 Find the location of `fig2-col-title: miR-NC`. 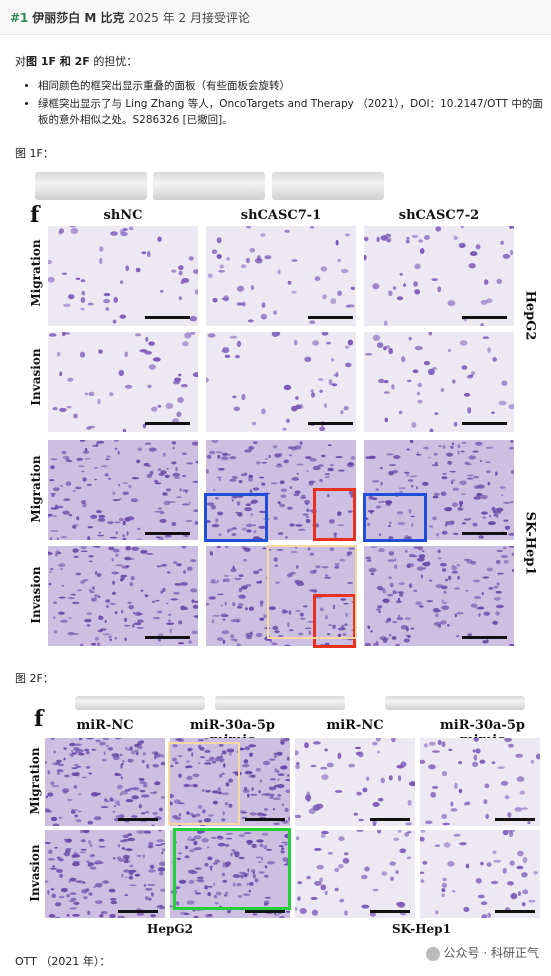

fig2-col-title: miR-NC is located at coordinates (355, 725).